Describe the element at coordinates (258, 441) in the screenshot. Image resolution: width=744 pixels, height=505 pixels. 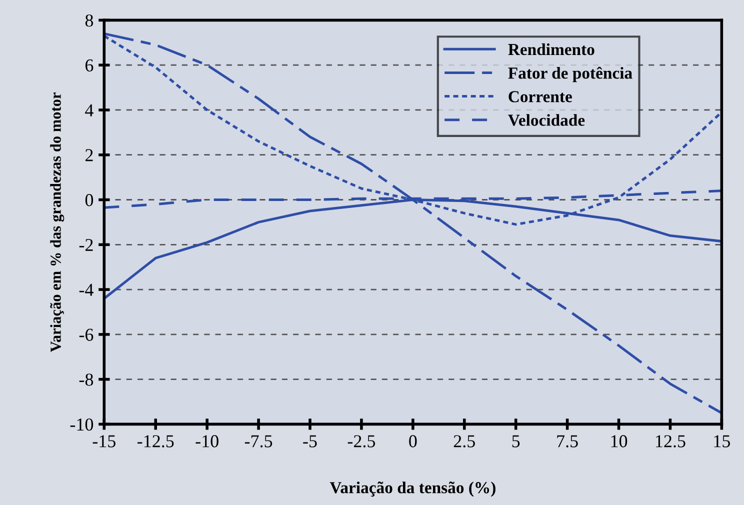
I see `x-tick-label: -7.5` at that location.